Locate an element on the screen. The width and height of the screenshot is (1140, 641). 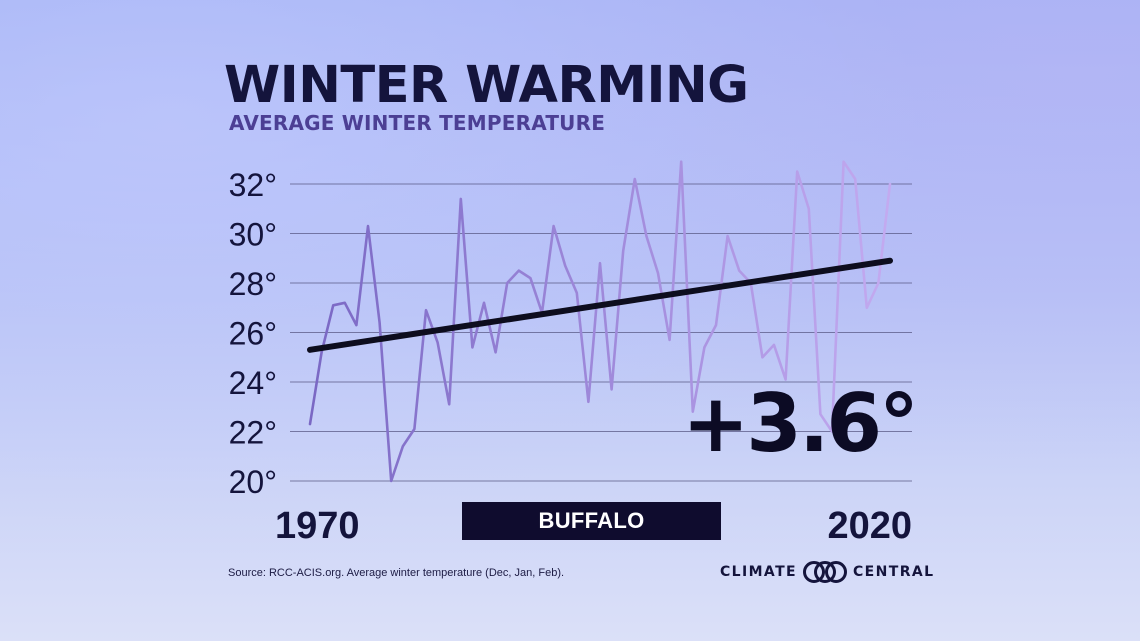
location-label: BUFFALO is located at coordinates (591, 521).